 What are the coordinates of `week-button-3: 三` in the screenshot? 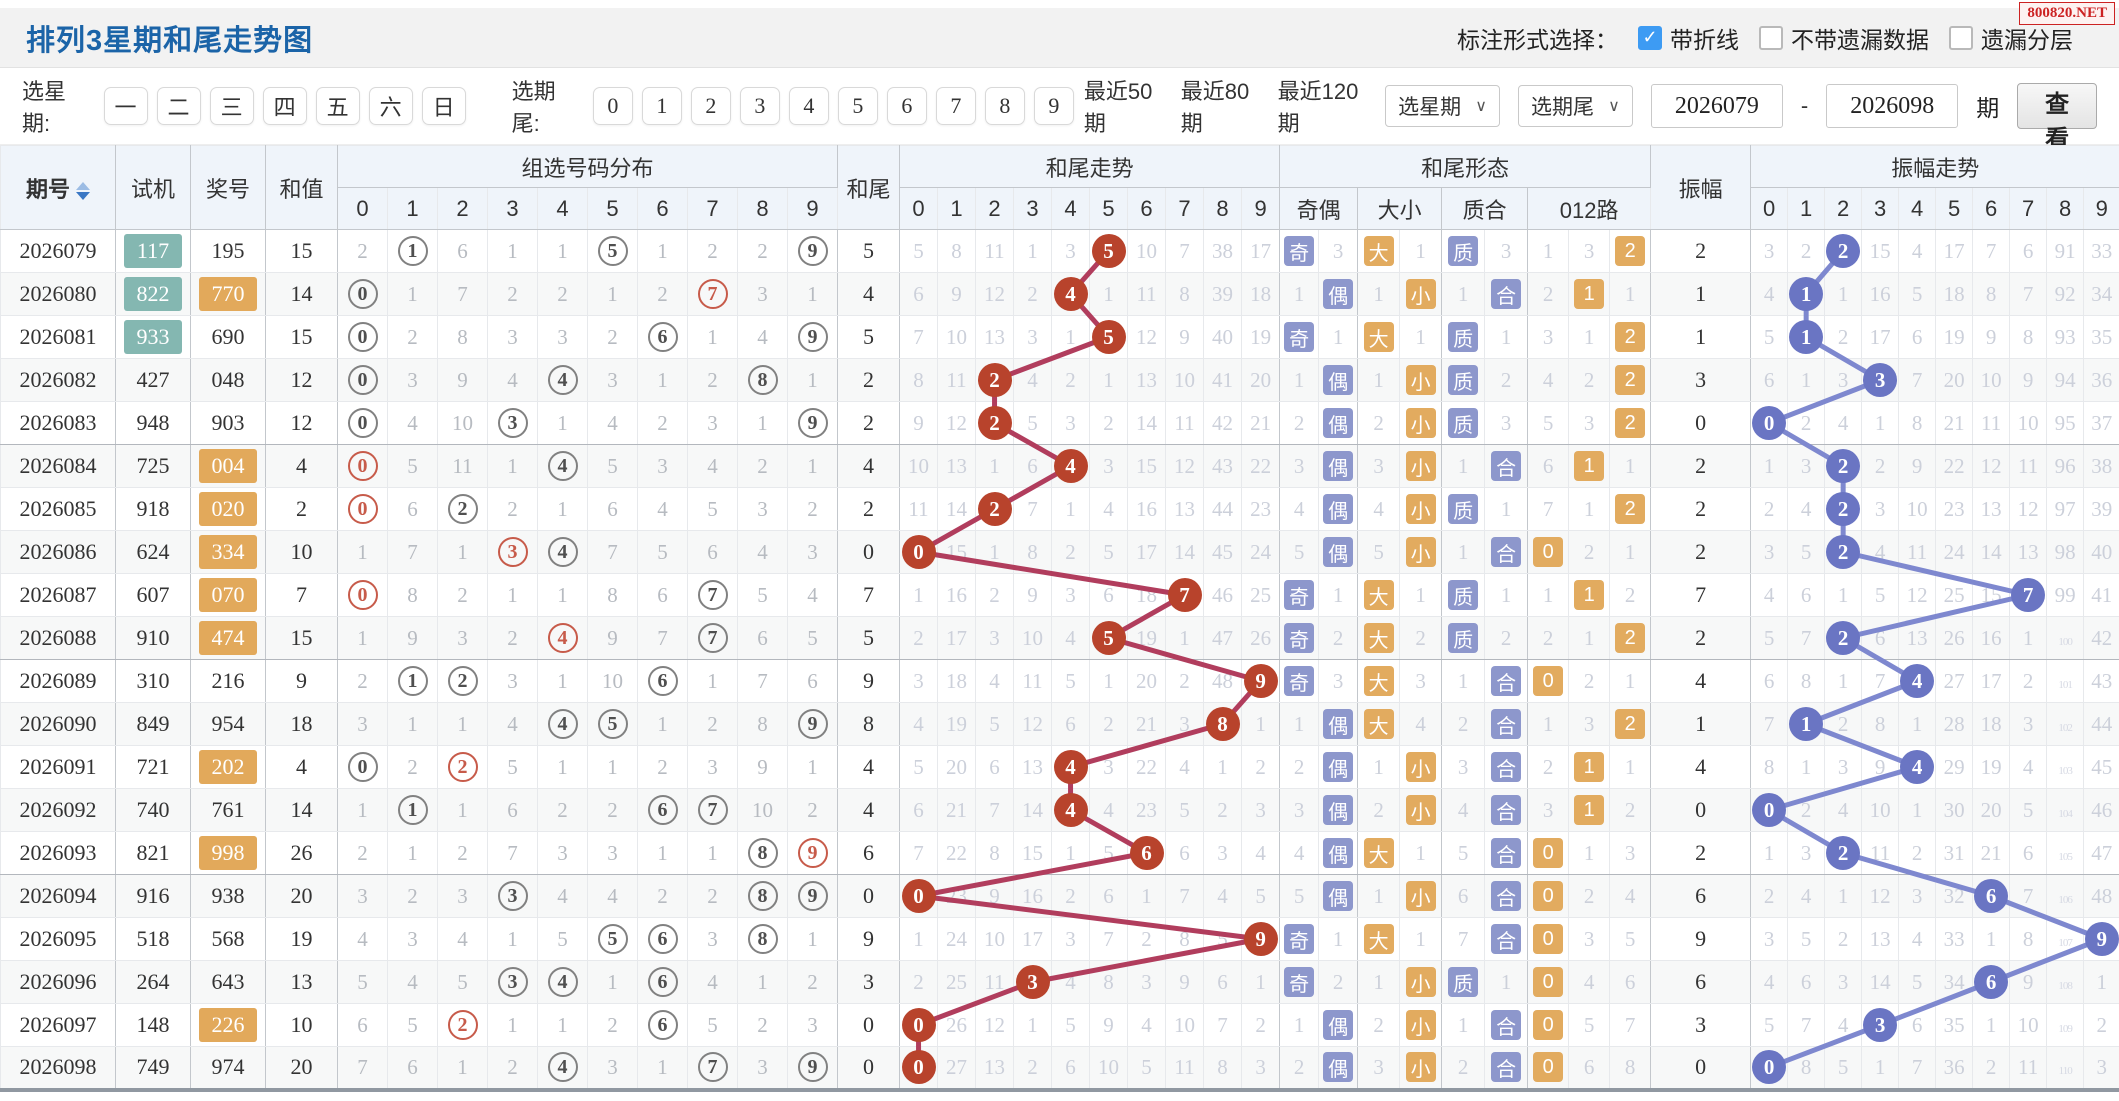 It's located at (231, 106).